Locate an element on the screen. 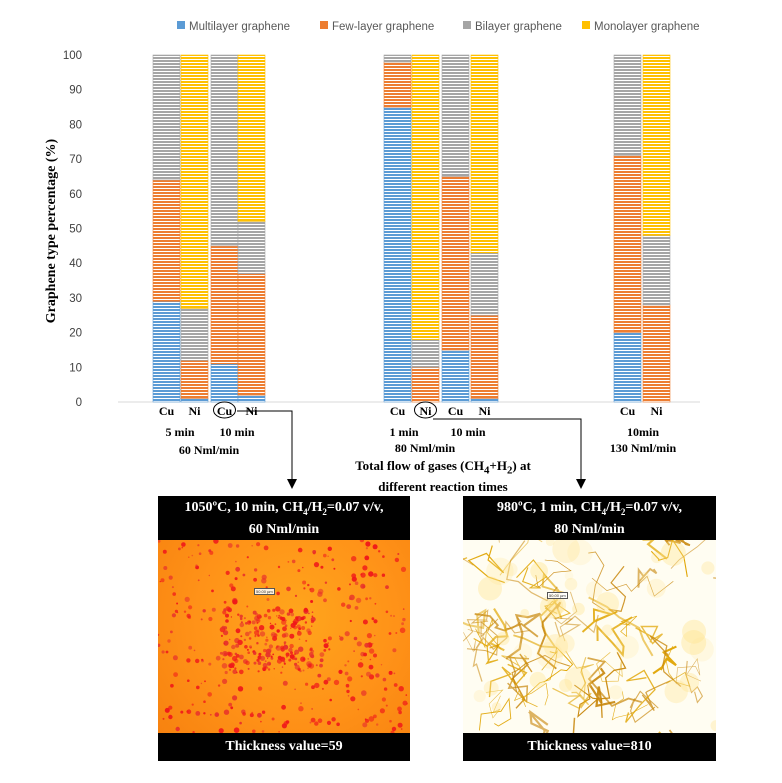  right-caption-line1: 980ºC, 1 min, CH4/H2=0.07 v/v, is located at coordinates (589, 508).